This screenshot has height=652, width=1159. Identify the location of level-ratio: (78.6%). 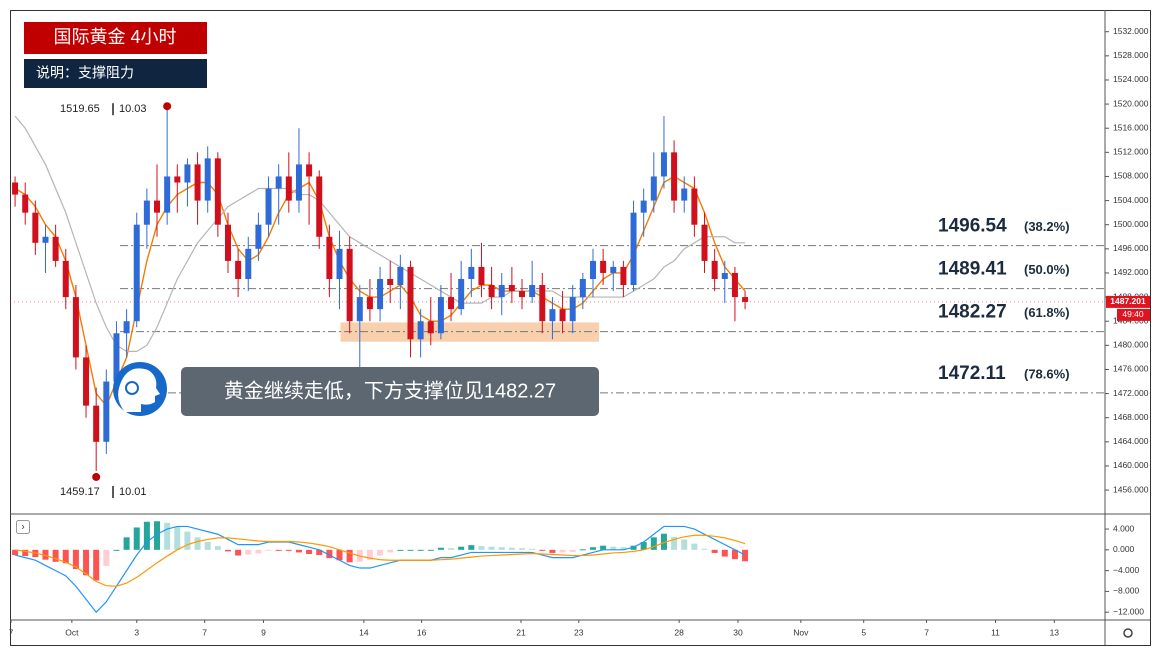
(1047, 373).